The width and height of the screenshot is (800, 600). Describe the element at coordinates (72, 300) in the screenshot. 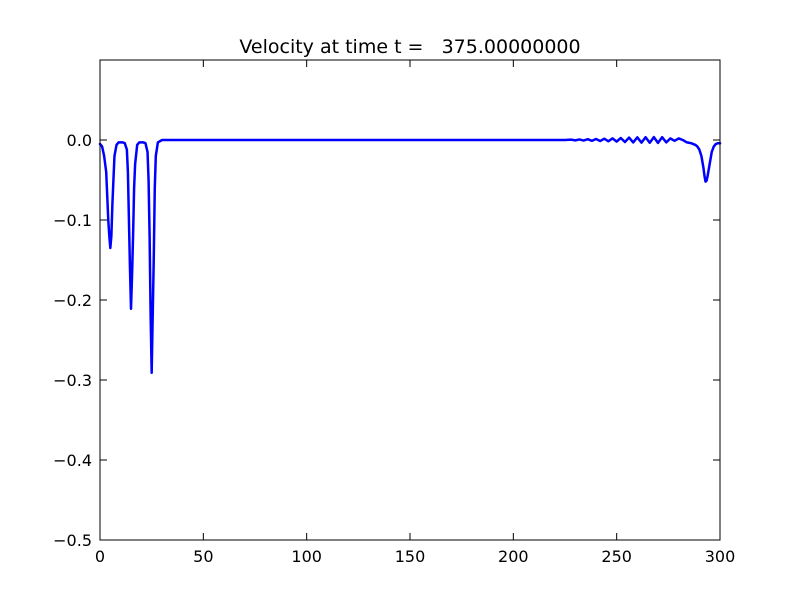

I see `y-tick-label: −0.2` at that location.